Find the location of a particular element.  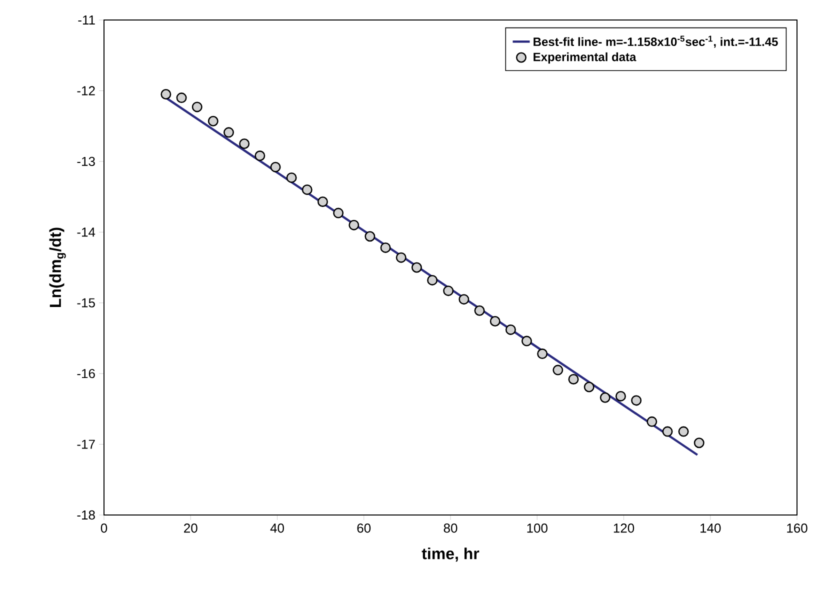

y-tick-label: -12 is located at coordinates (86, 91).